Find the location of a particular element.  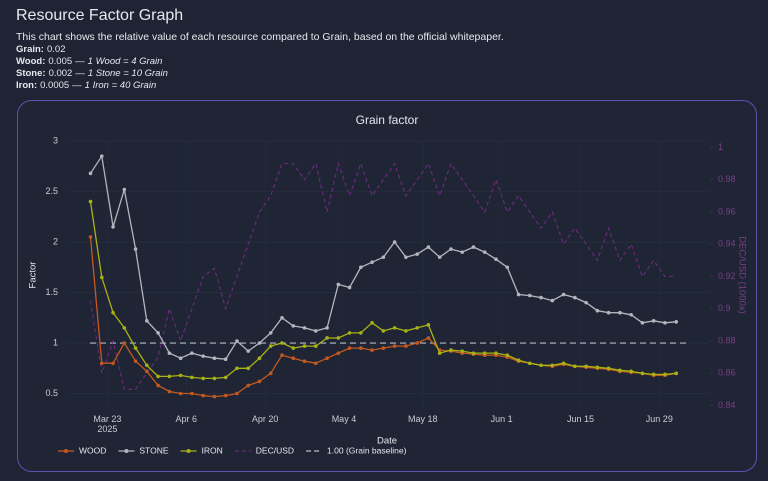

y2-tick-label: 0.88 is located at coordinates (727, 340).